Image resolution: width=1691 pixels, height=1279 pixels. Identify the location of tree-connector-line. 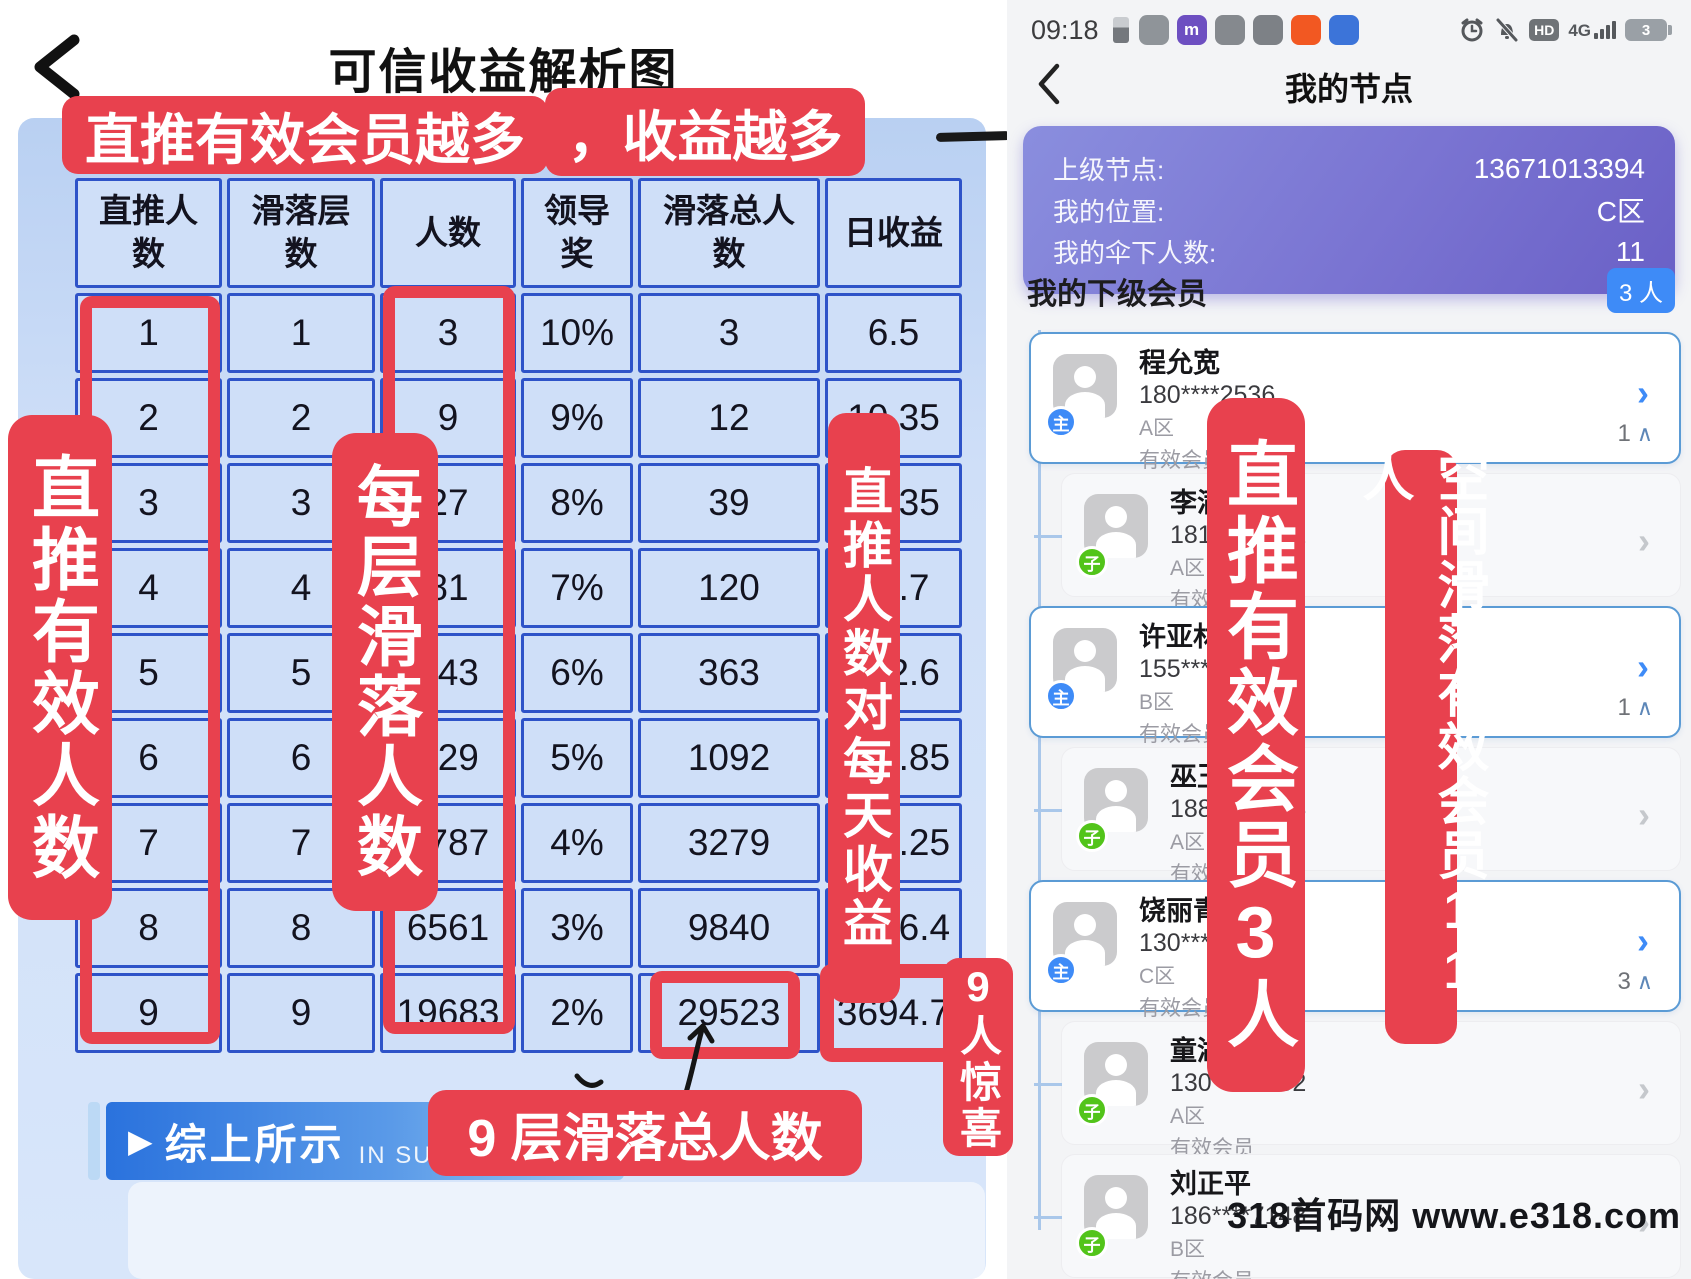
(1039, 780).